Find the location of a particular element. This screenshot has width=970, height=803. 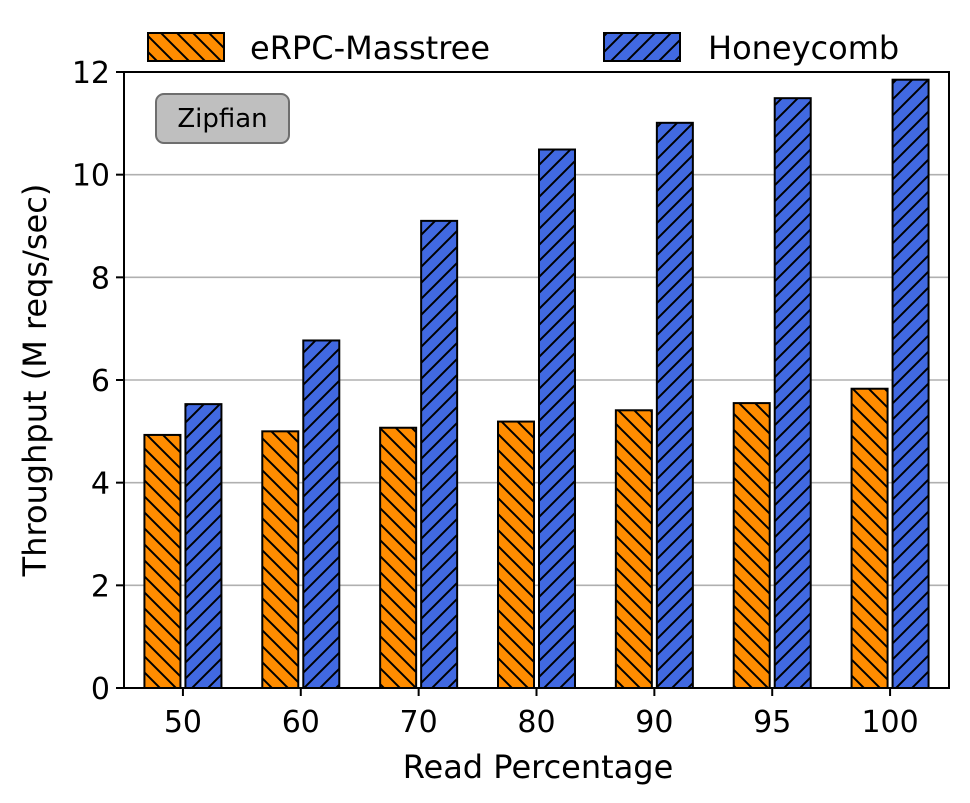

x-tick-label-90: 90 is located at coordinates (654, 722).